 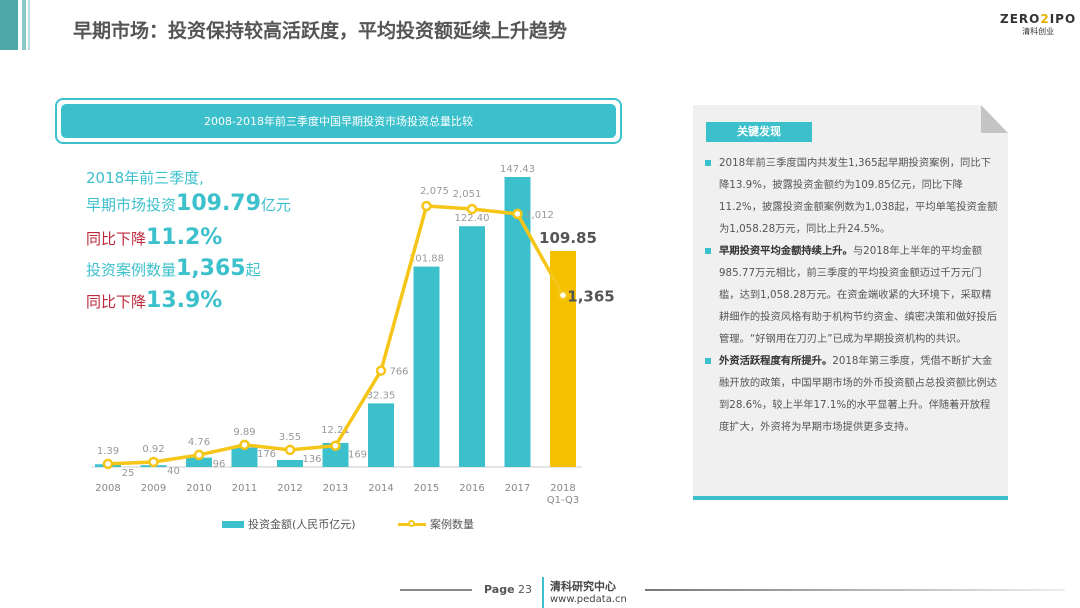 I want to click on x-tick-label: 2017, so click(x=517, y=488).